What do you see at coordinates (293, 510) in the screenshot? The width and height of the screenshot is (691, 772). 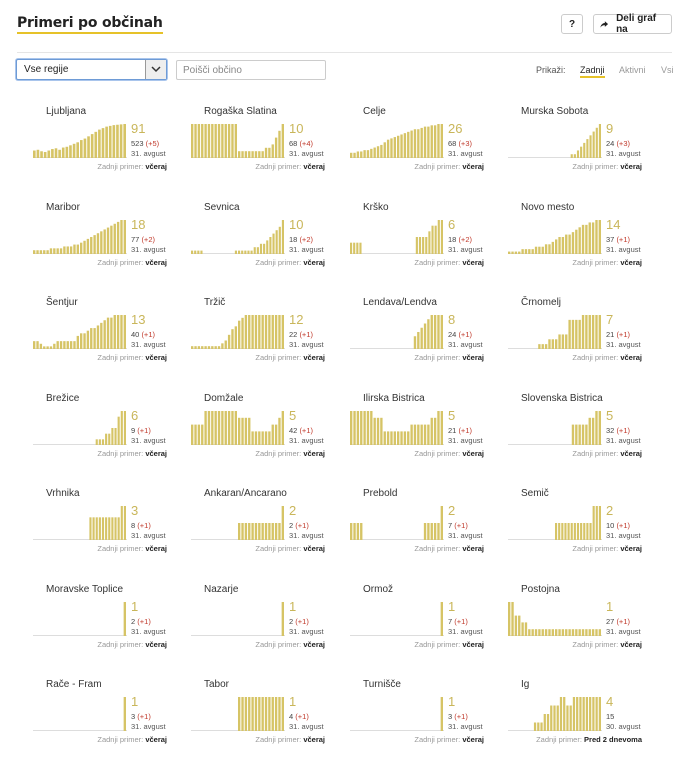 I see `active-cases: 2` at bounding box center [293, 510].